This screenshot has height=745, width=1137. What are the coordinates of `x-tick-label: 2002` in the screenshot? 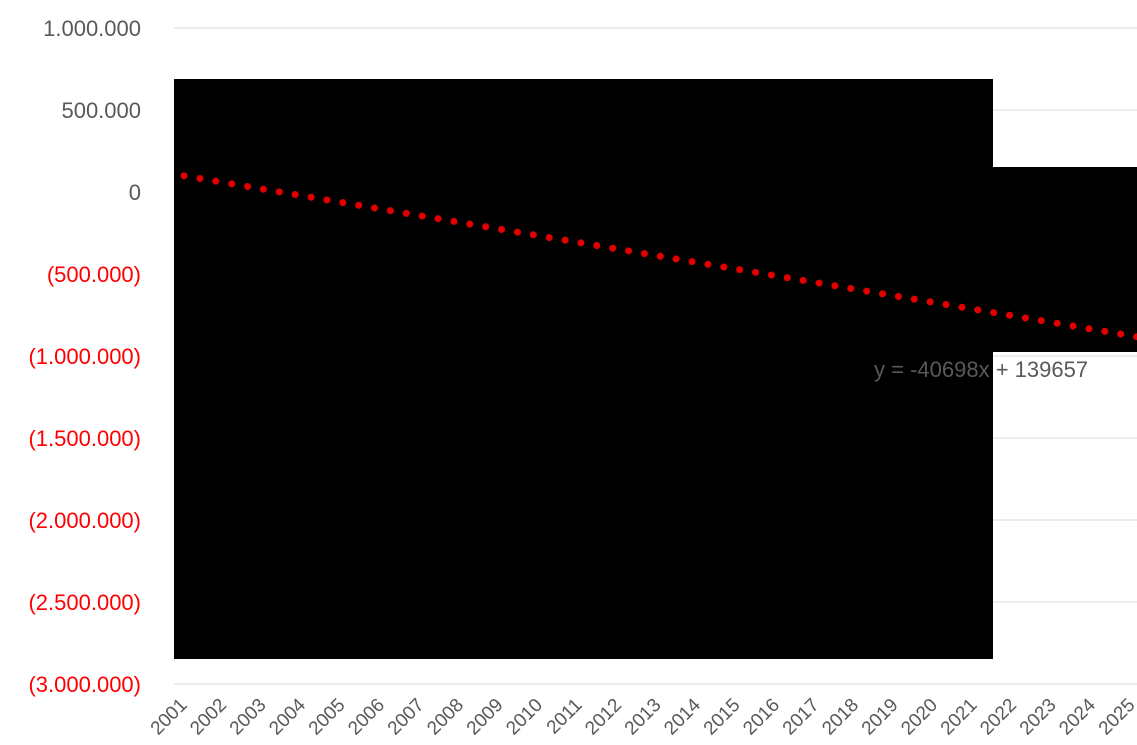 It's located at (208, 717).